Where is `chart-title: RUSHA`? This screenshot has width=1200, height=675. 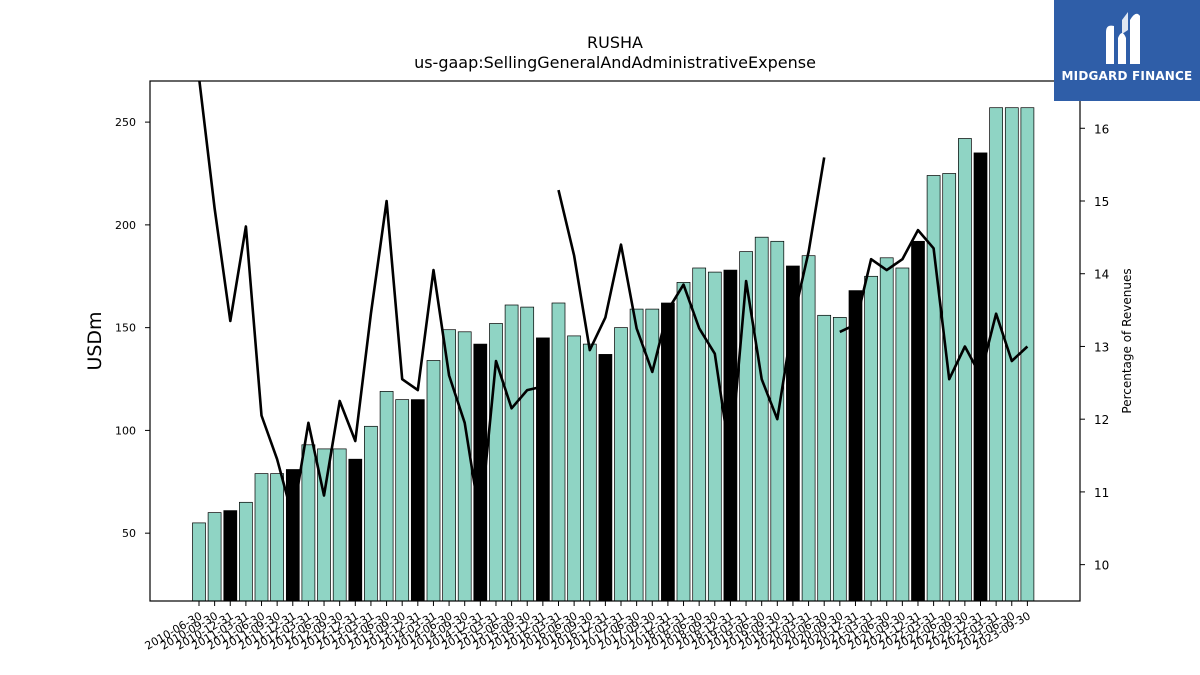
chart-title: RUSHA is located at coordinates (615, 42).